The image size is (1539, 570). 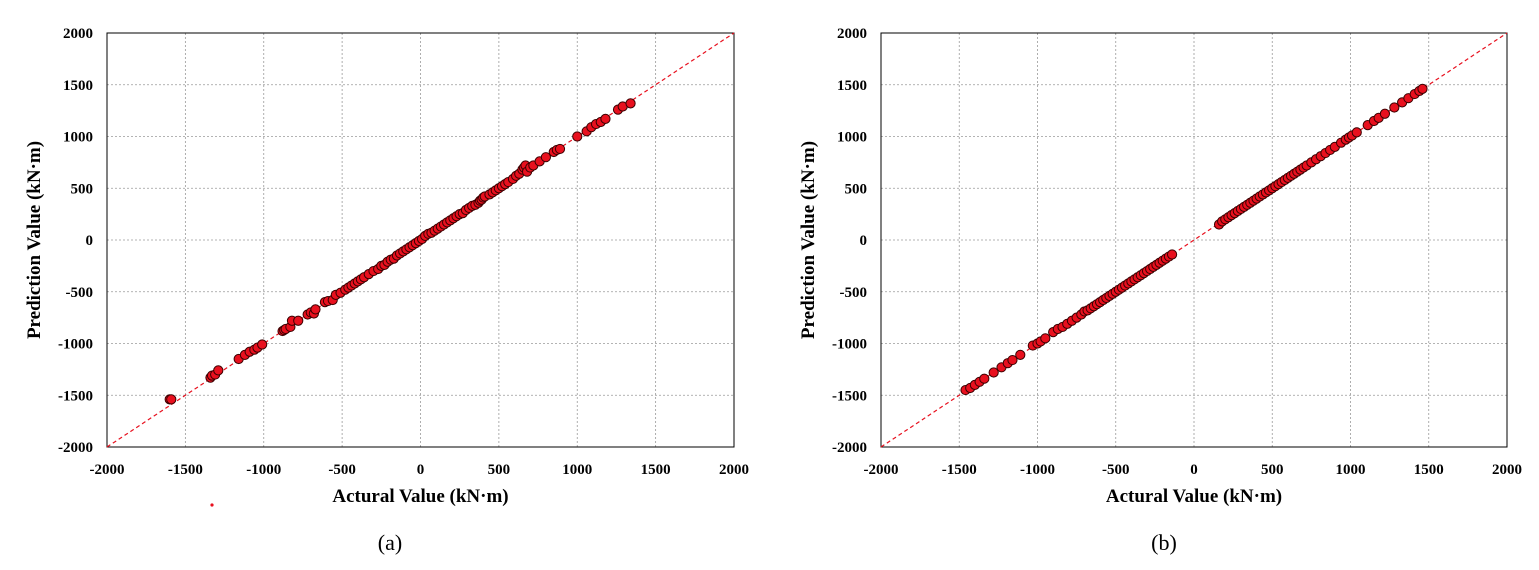 I want to click on chart-caption: (b), so click(x=1164, y=542).